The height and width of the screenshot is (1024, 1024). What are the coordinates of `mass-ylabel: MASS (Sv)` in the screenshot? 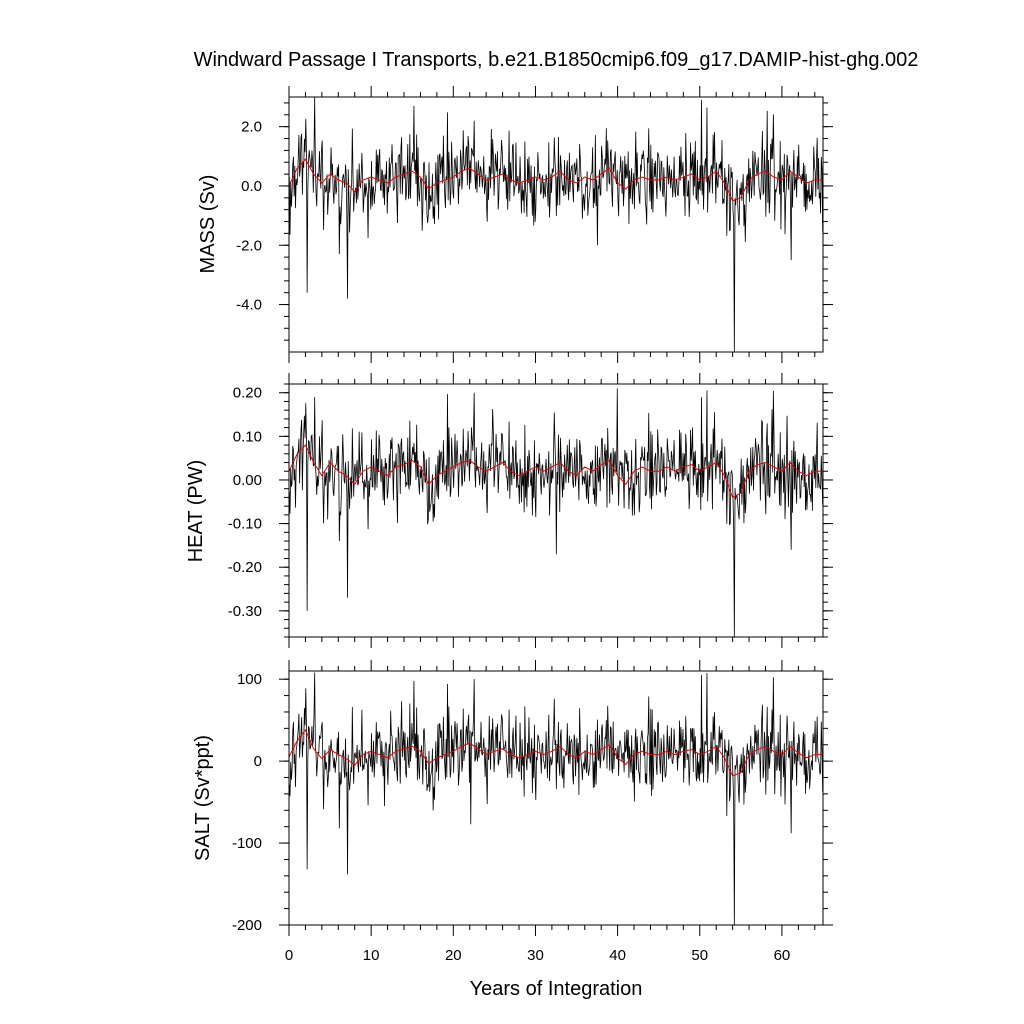 It's located at (208, 224).